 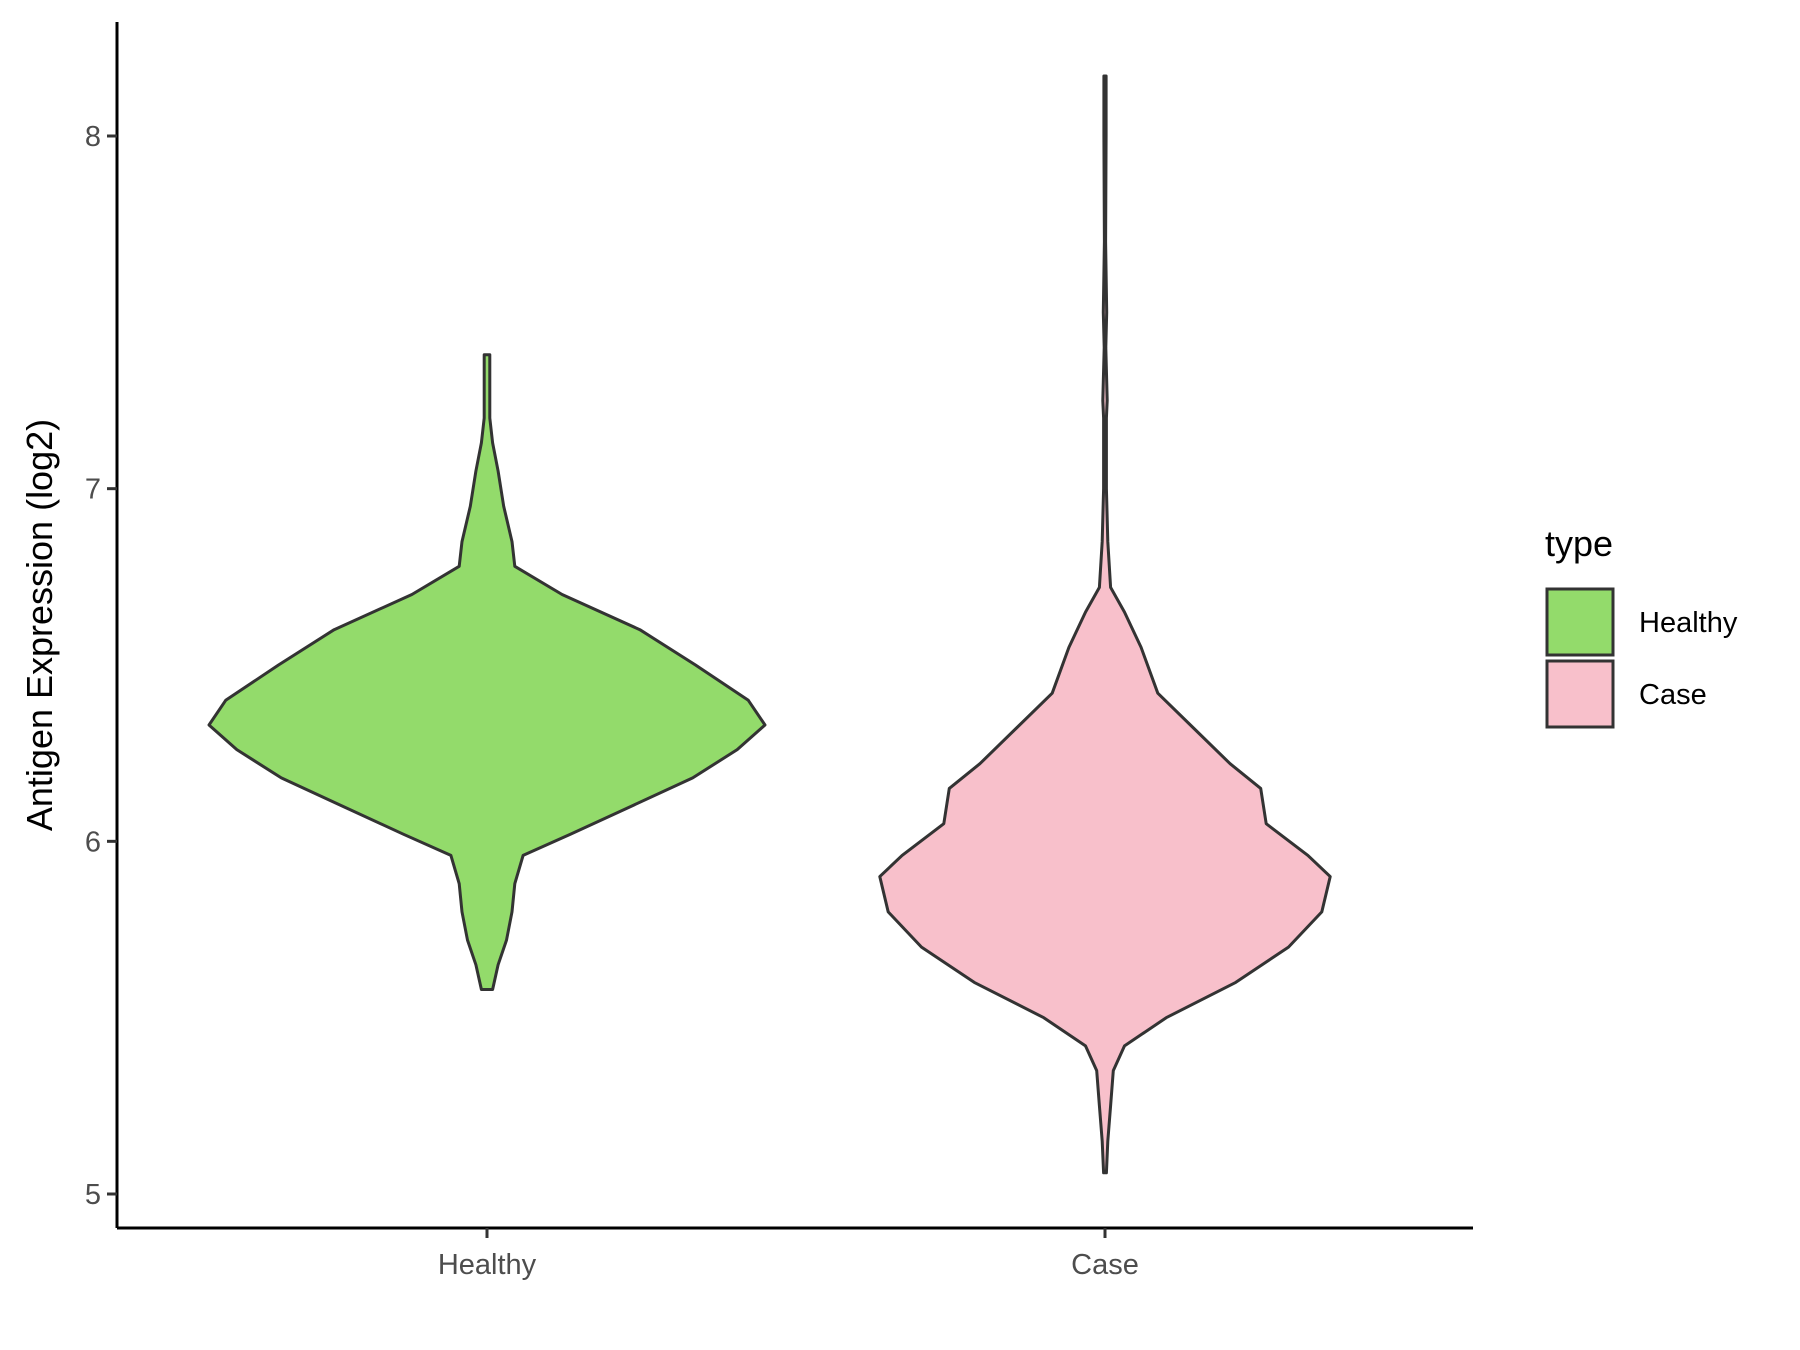 I want to click on x-tick-label-healthy: Healthy, so click(x=487, y=1265).